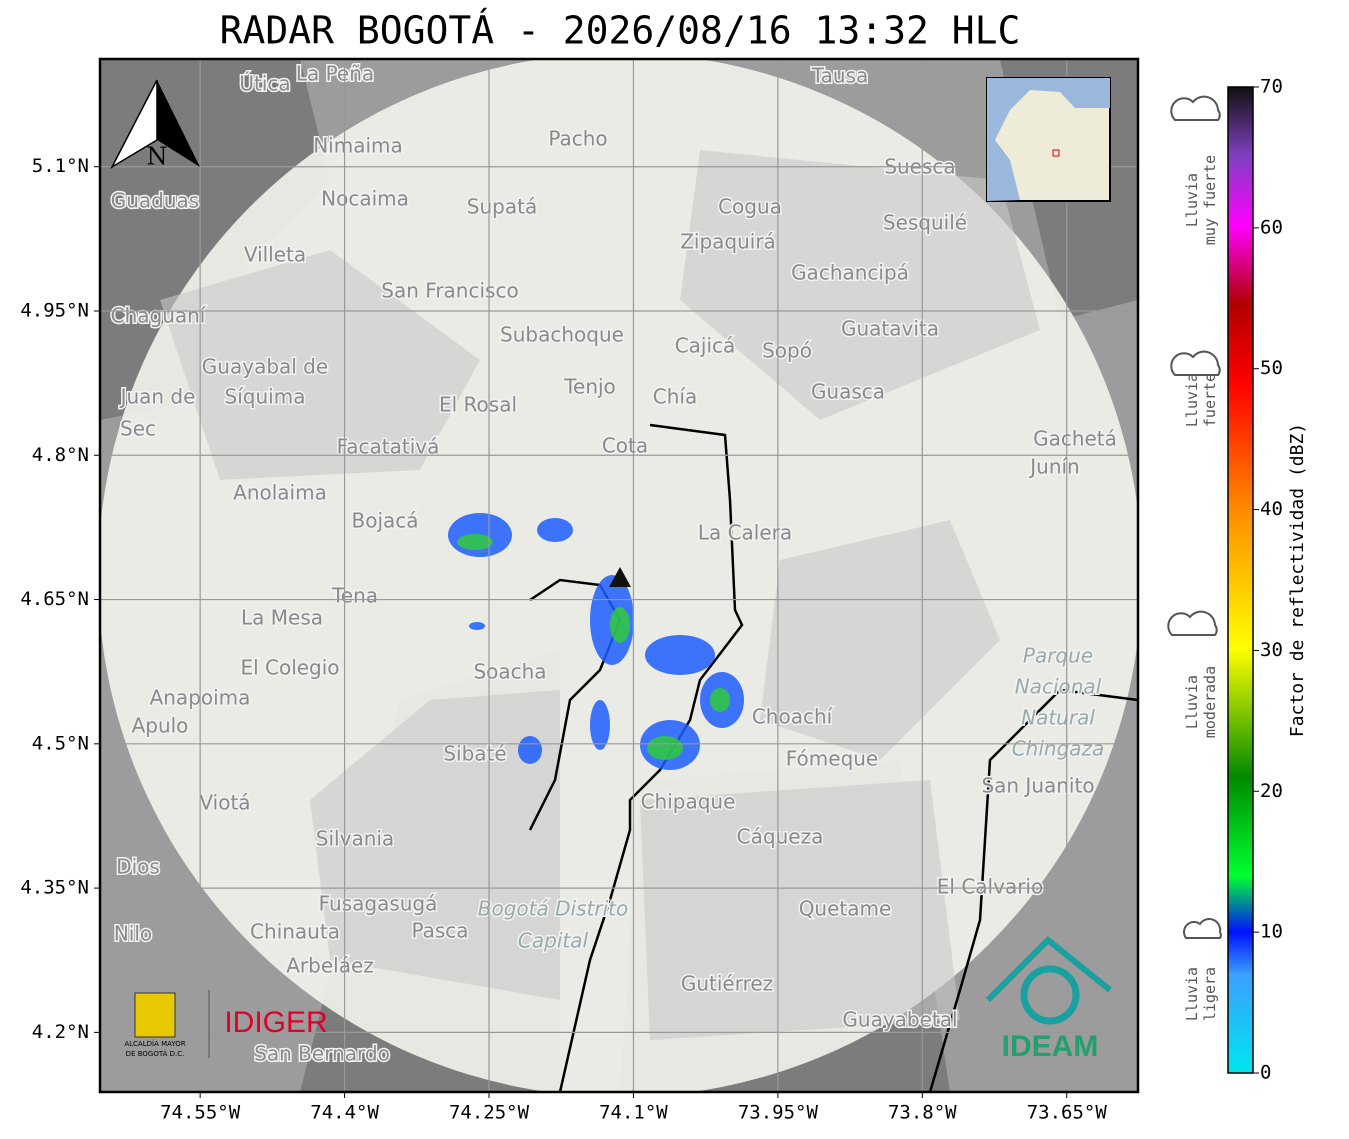 The image size is (1349, 1139). I want to click on rain-label: moderada, so click(1210, 702).